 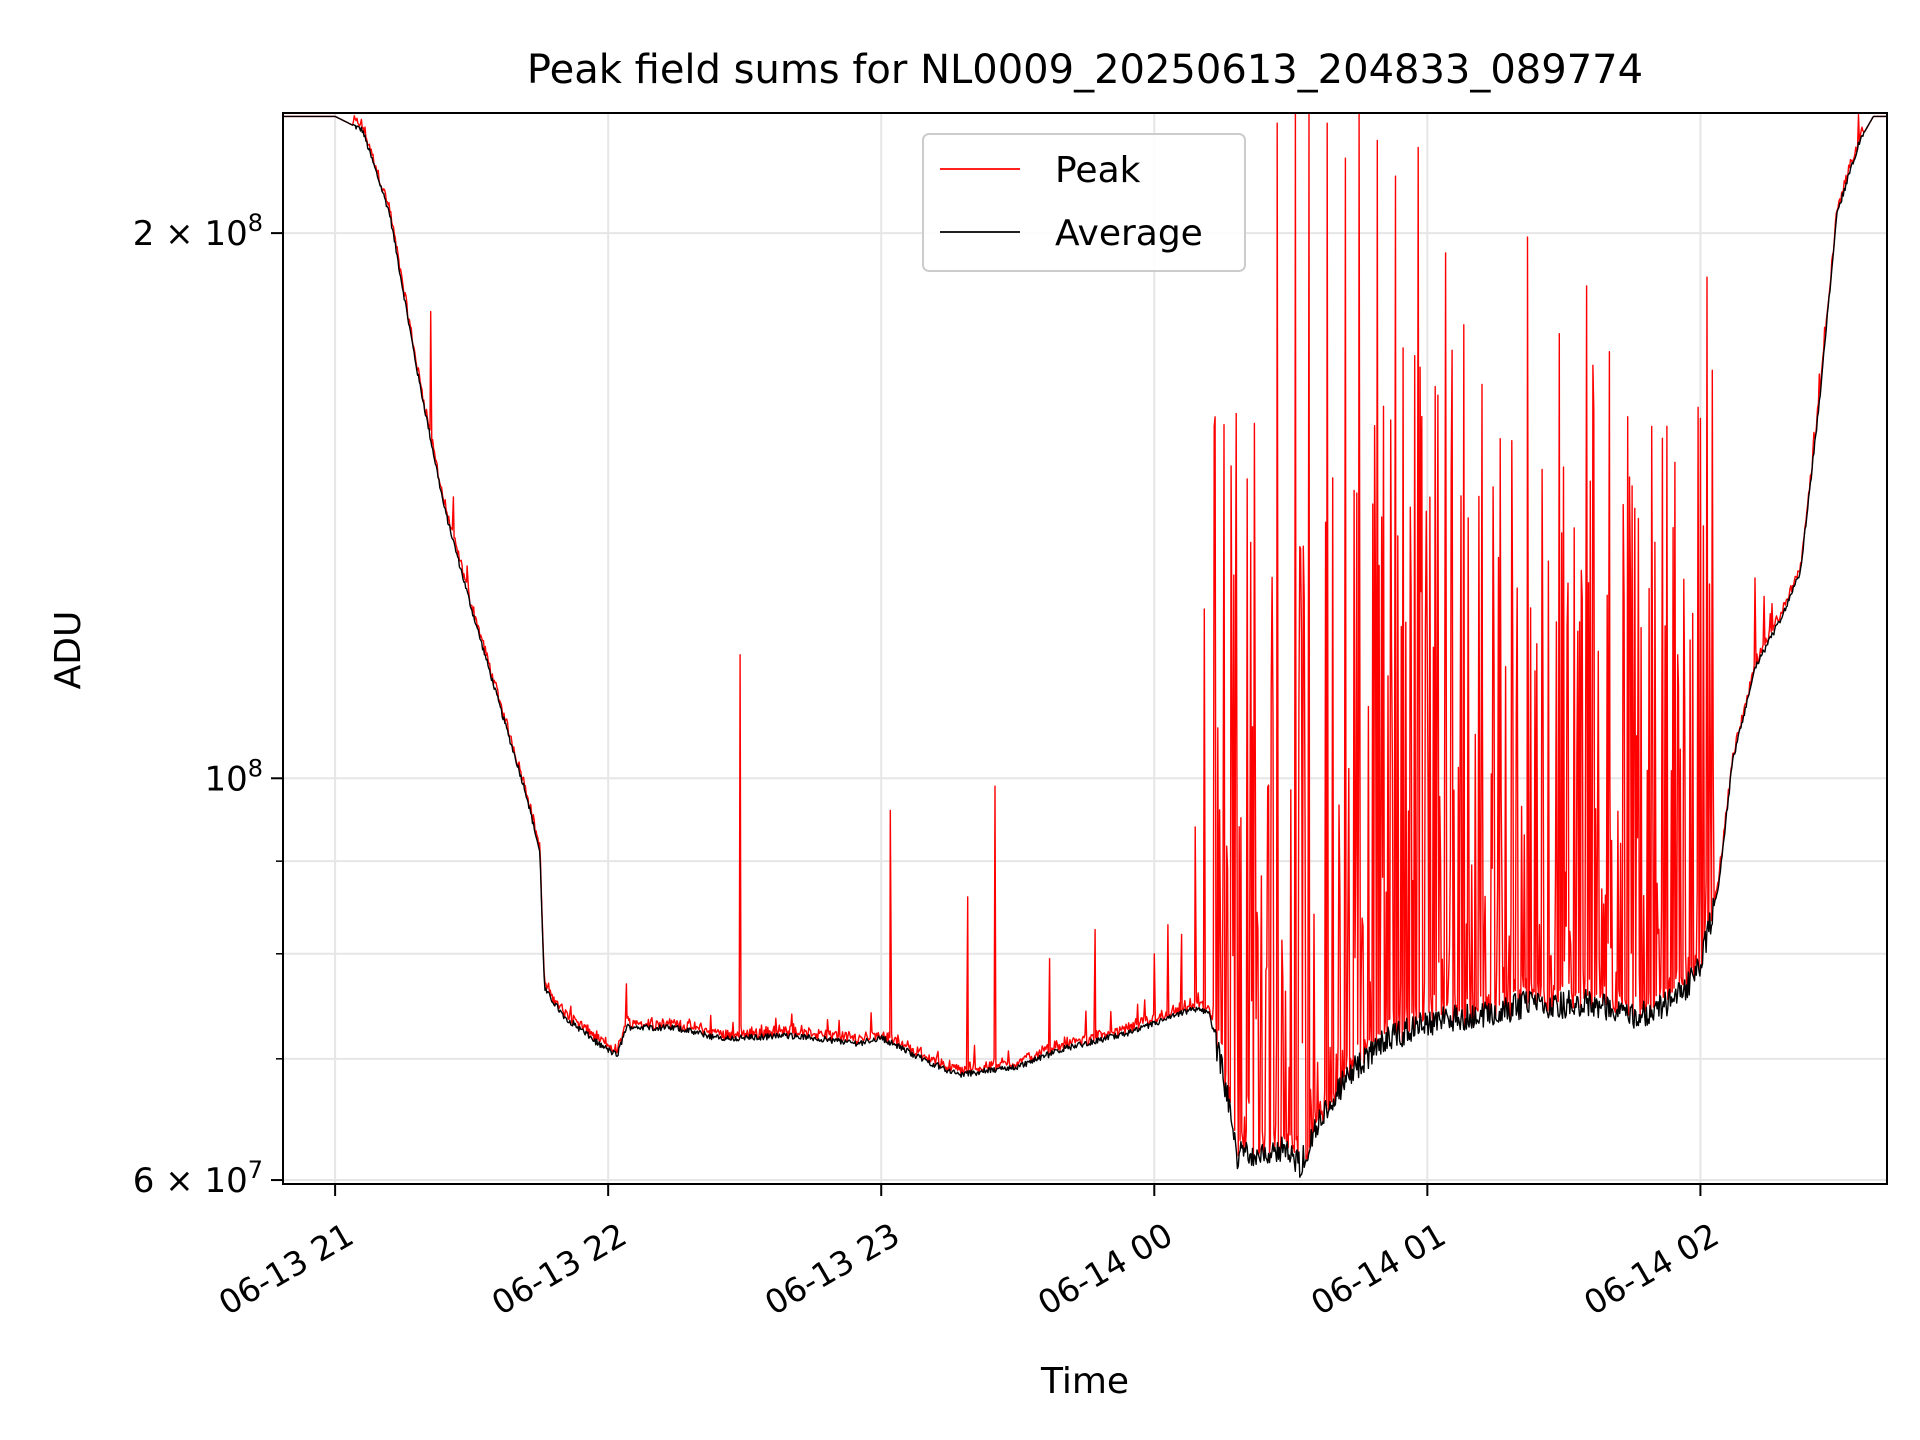 What do you see at coordinates (198, 231) in the screenshot?
I see `y-tick-label: 2 × 108` at bounding box center [198, 231].